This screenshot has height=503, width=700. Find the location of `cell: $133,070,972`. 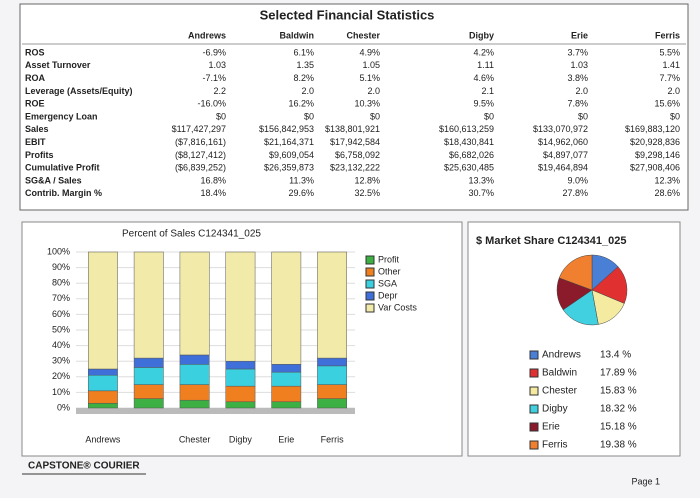

cell: $133,070,972 is located at coordinates (560, 129).